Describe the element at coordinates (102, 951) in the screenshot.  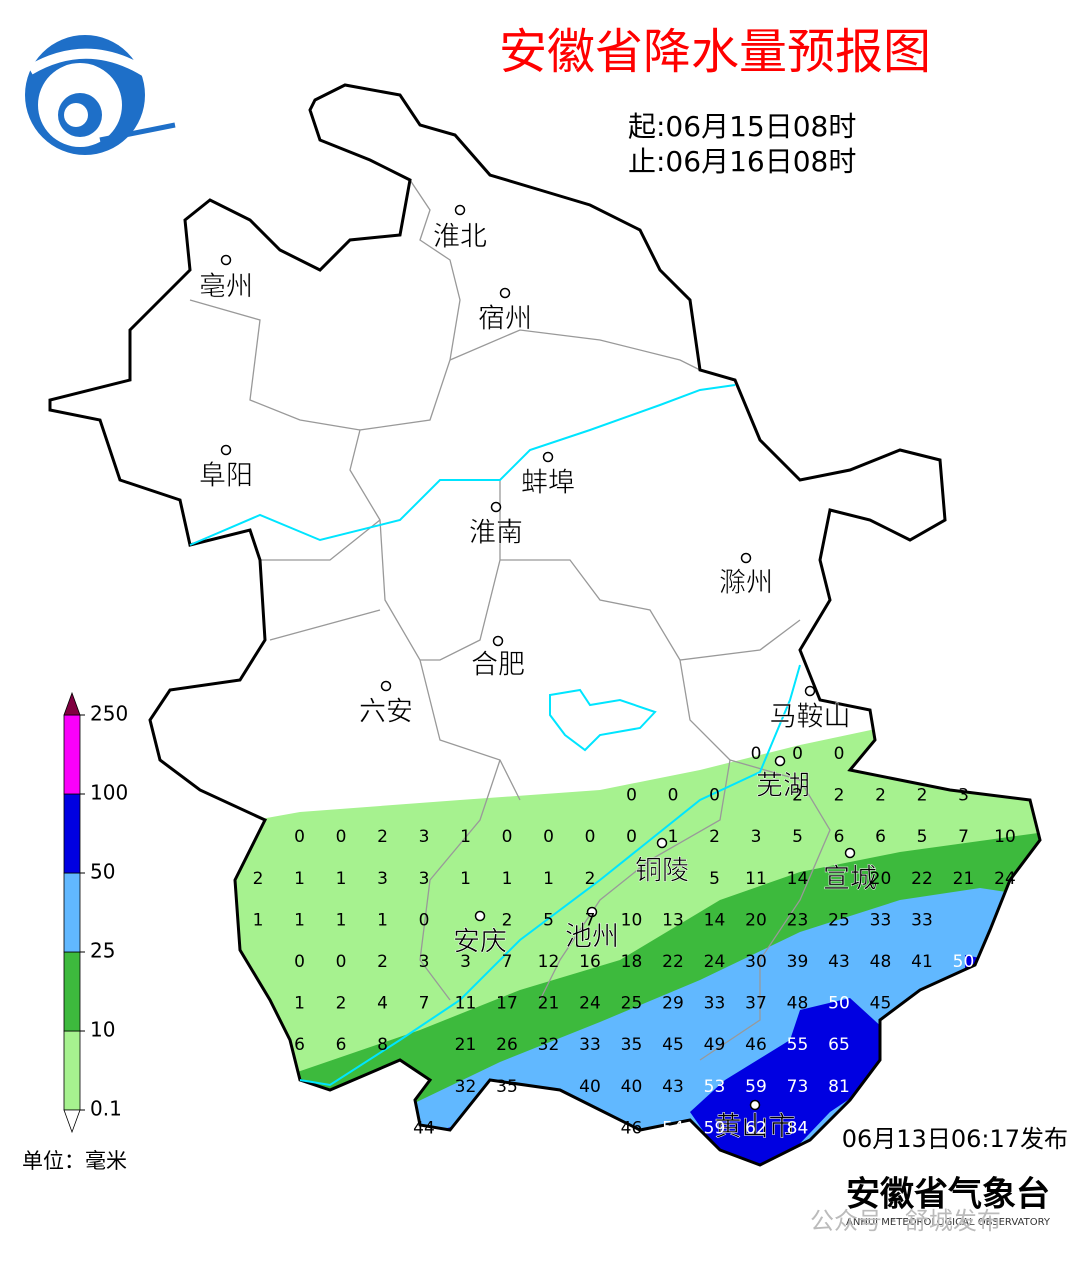
I see `legend-label: 25` at that location.